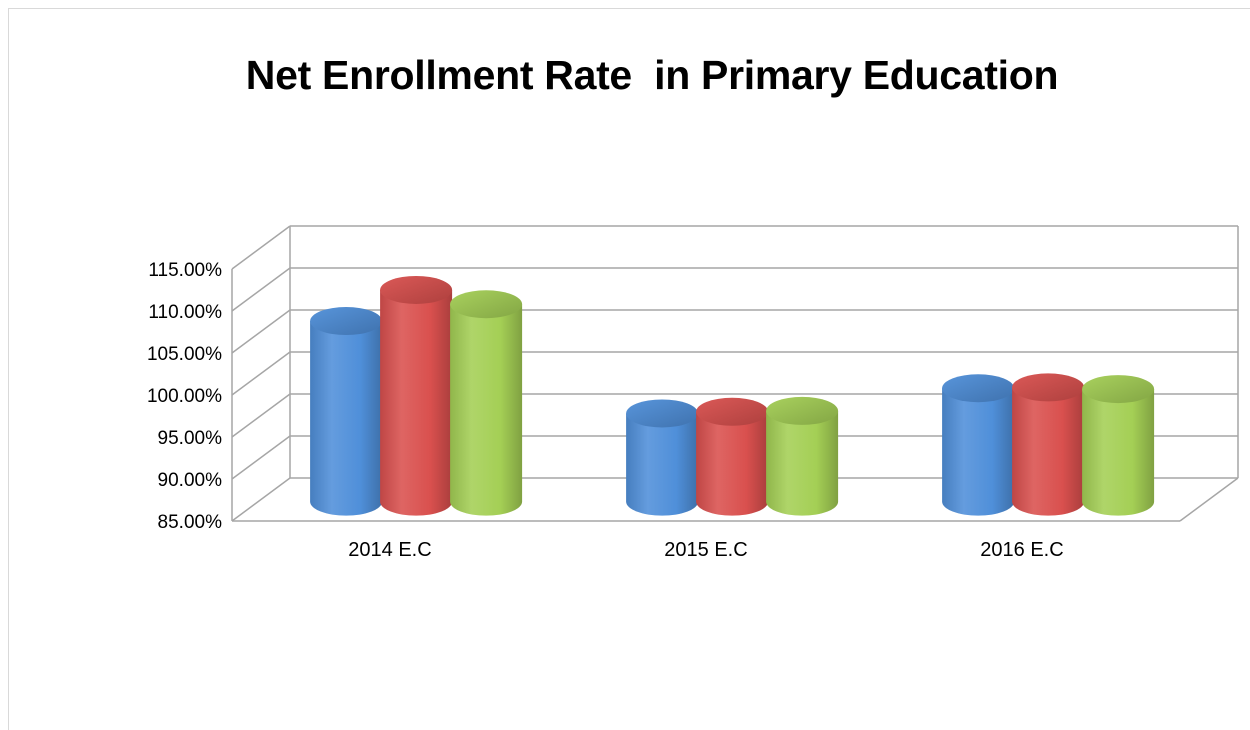 The image size is (1250, 730). I want to click on y-tick-label: 100.00%, so click(184, 396).